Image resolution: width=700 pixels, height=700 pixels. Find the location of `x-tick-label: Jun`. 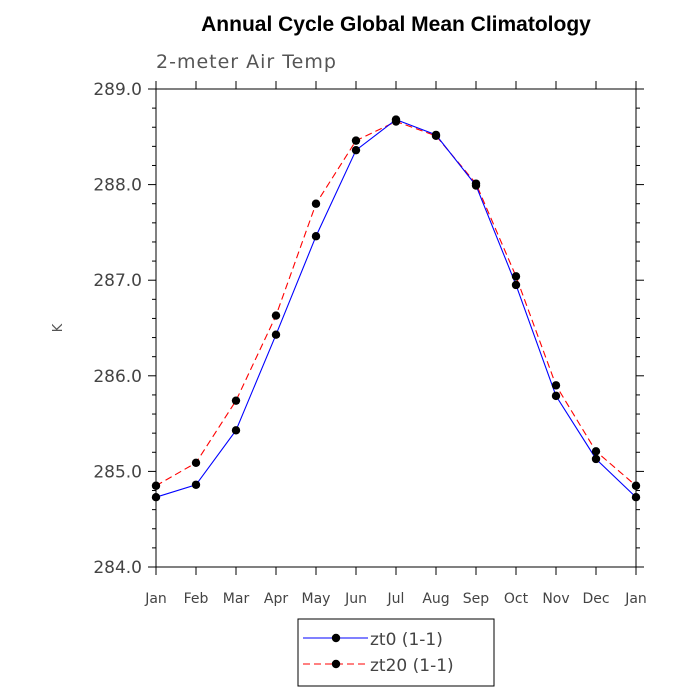

x-tick-label: Jun is located at coordinates (355, 599).